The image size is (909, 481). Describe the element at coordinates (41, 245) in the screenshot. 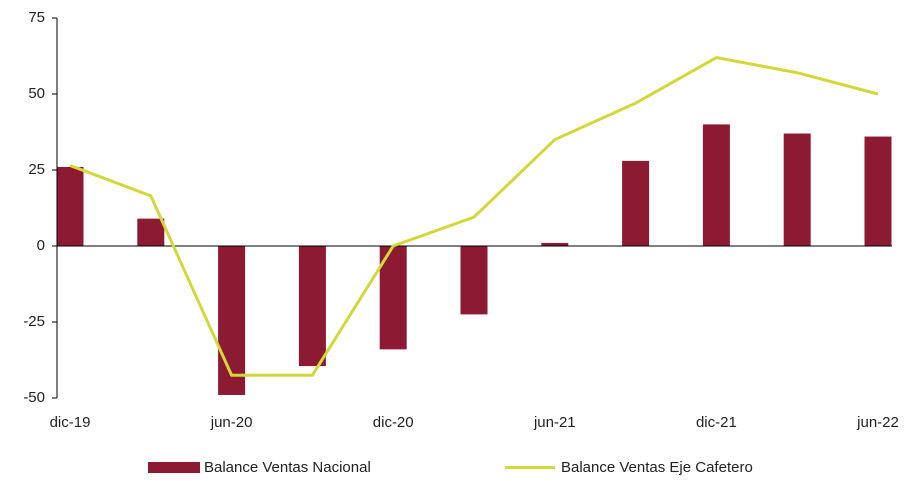

I see `y-tick-label: 0` at that location.